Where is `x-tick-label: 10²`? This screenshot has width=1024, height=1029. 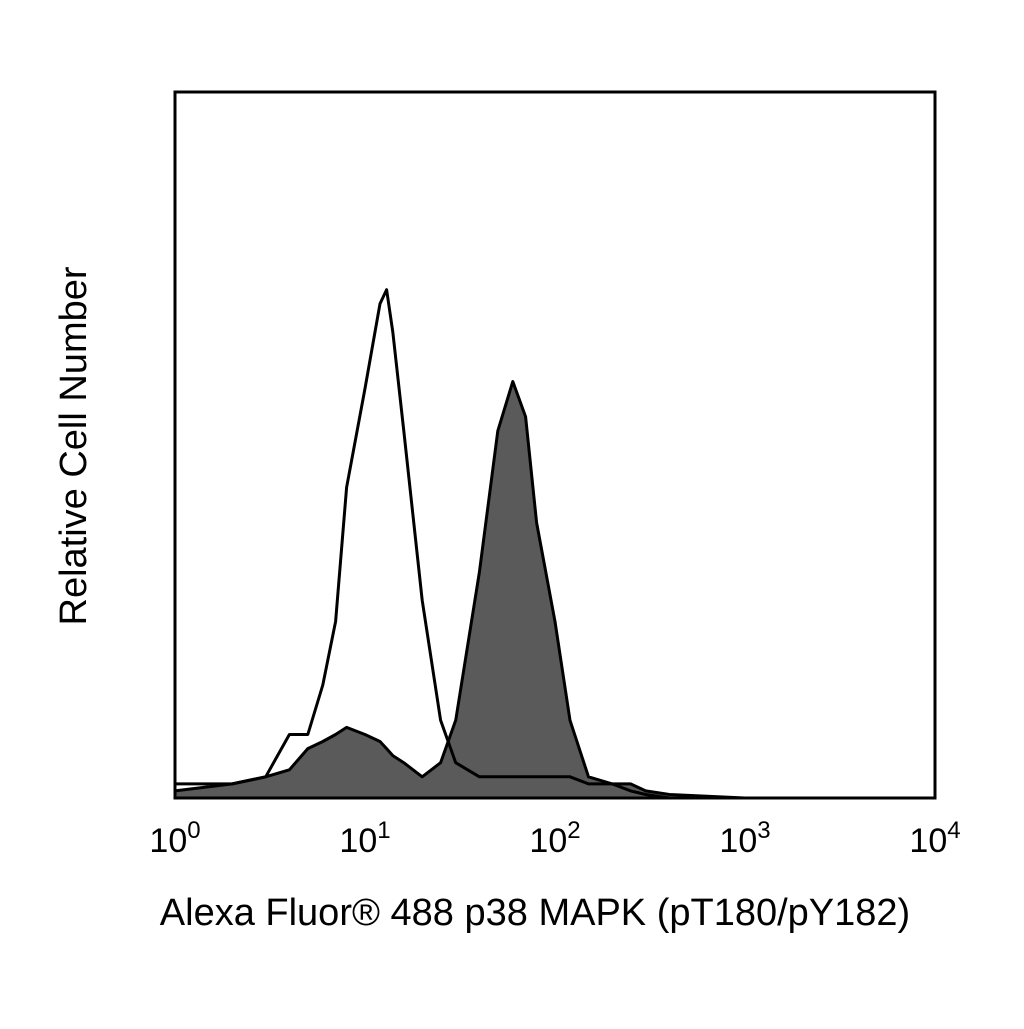 x-tick-label: 10² is located at coordinates (554, 838).